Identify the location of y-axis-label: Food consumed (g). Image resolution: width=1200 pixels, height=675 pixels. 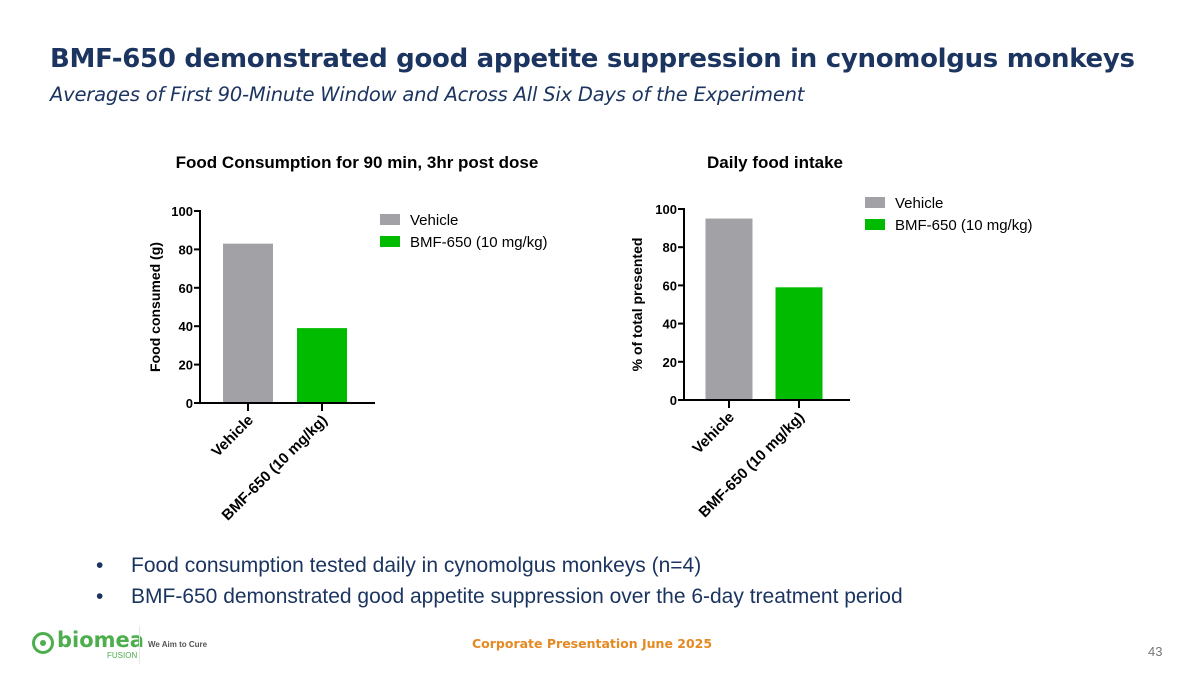
(155, 307).